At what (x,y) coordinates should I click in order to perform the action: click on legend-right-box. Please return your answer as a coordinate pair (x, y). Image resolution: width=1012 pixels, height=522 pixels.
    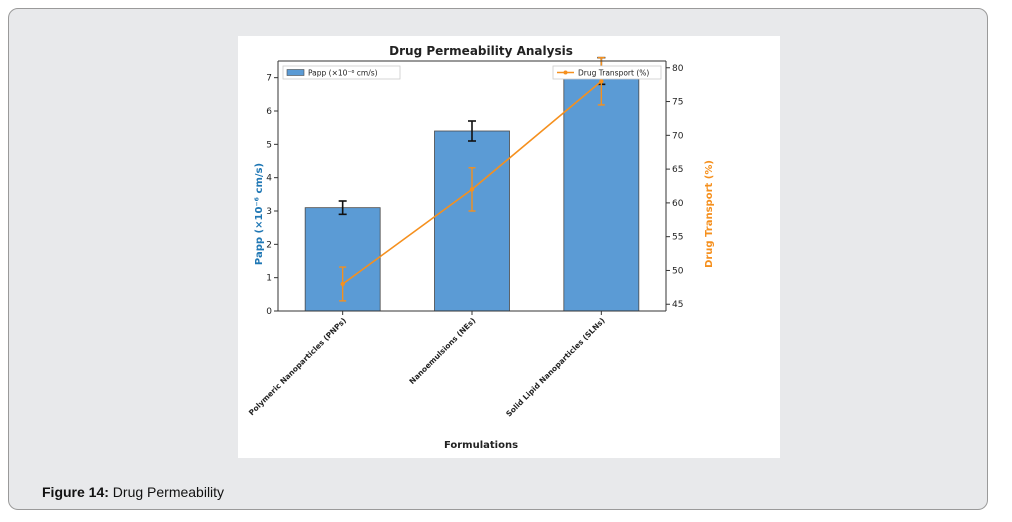
    Looking at the image, I should click on (607, 72).